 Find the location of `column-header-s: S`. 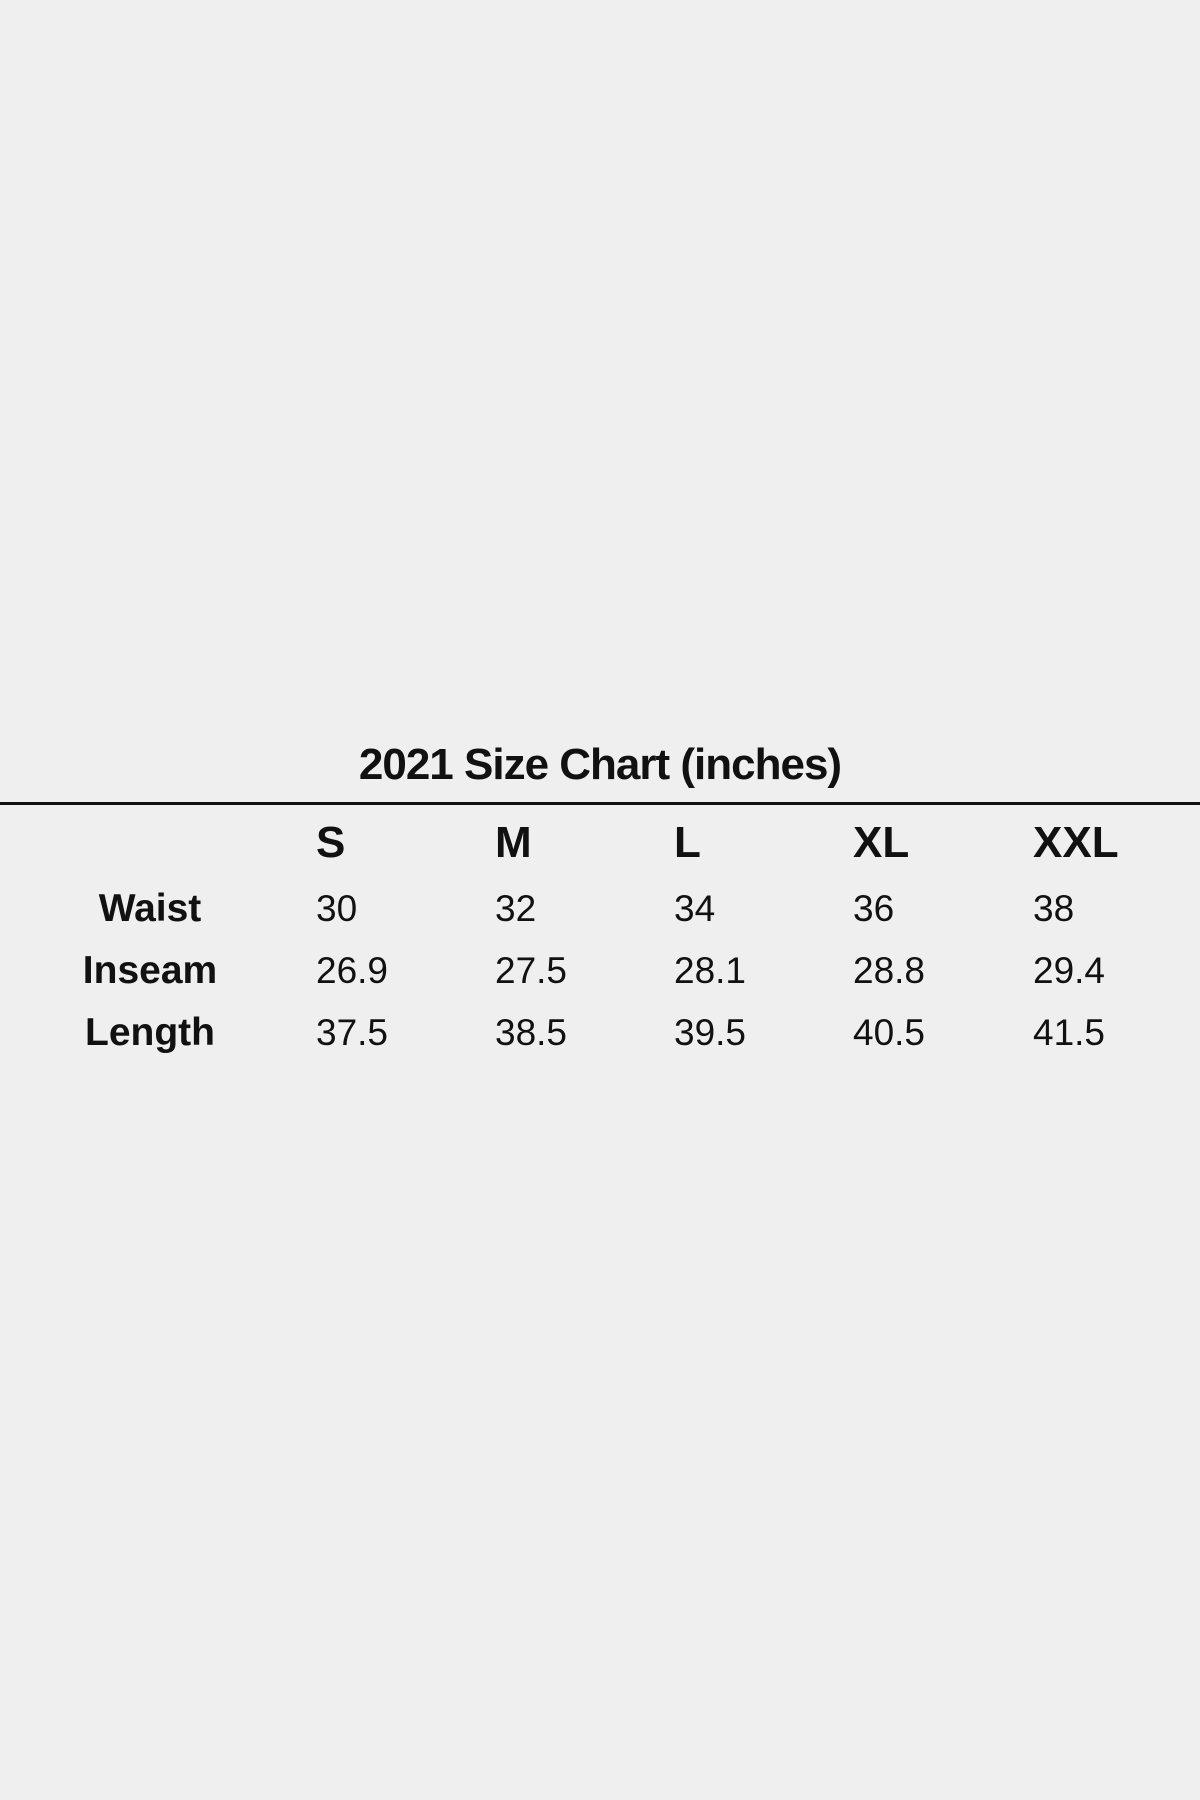

column-header-s: S is located at coordinates (331, 842).